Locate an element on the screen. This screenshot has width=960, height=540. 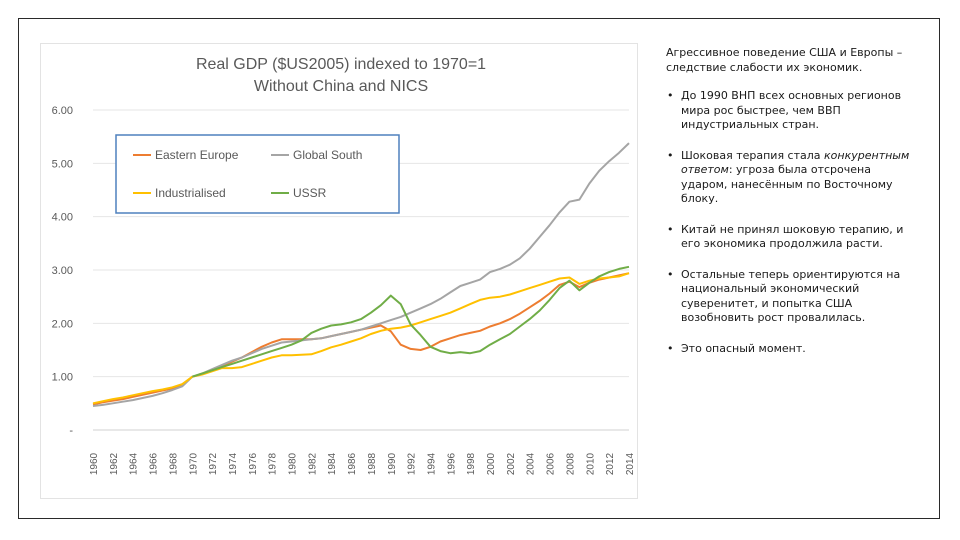
x-tick-label: 1964 is located at coordinates (134, 463).